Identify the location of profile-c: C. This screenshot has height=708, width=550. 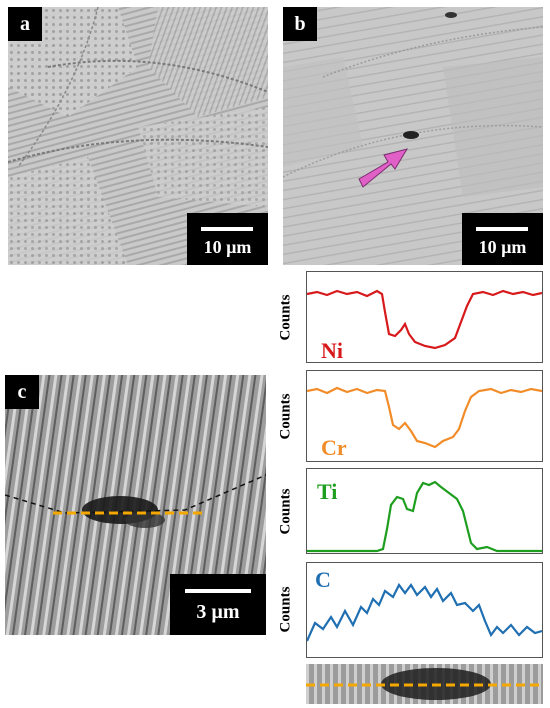
(424, 610).